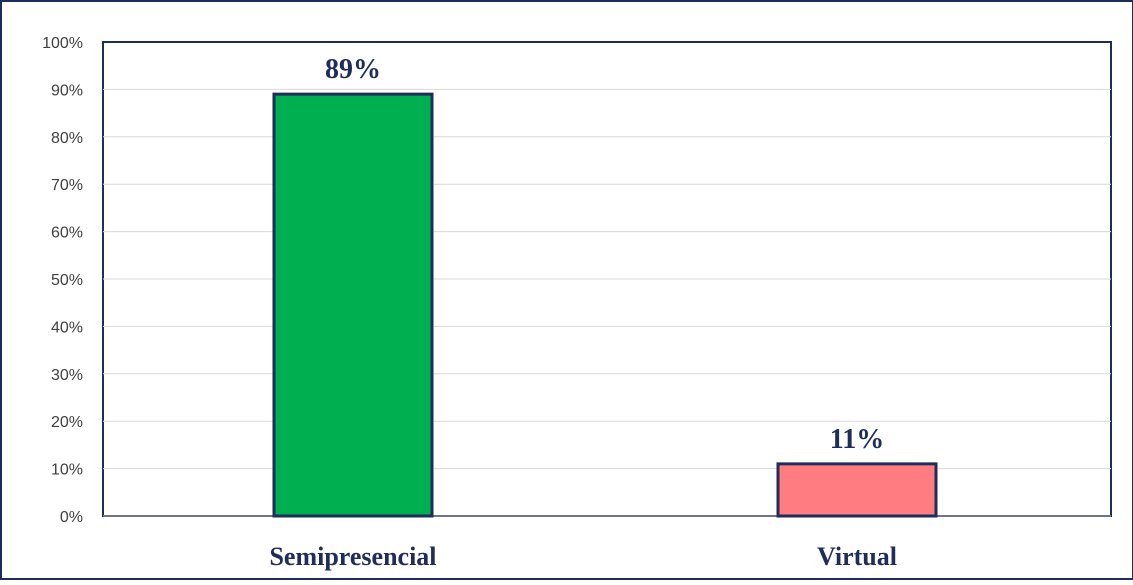 The width and height of the screenshot is (1133, 585). What do you see at coordinates (353, 305) in the screenshot?
I see `bar-semipresencial` at bounding box center [353, 305].